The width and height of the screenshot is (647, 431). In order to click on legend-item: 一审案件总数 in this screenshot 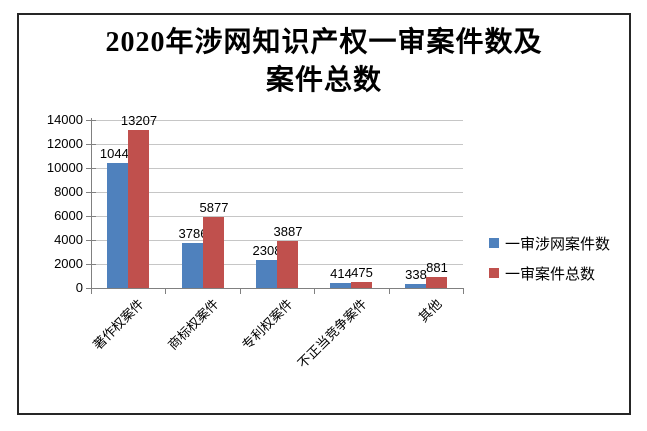, I will do `click(549, 274)`.